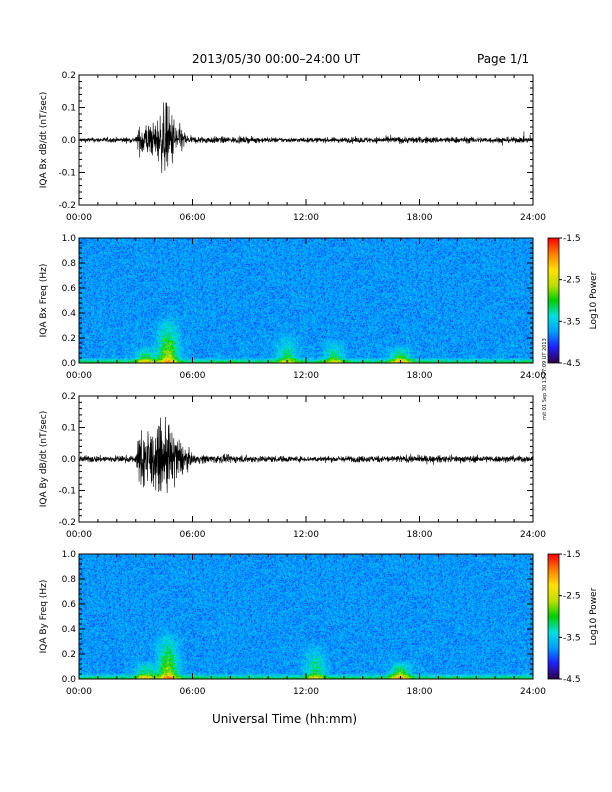  I want to click on bx-spectrogram, so click(306, 300).